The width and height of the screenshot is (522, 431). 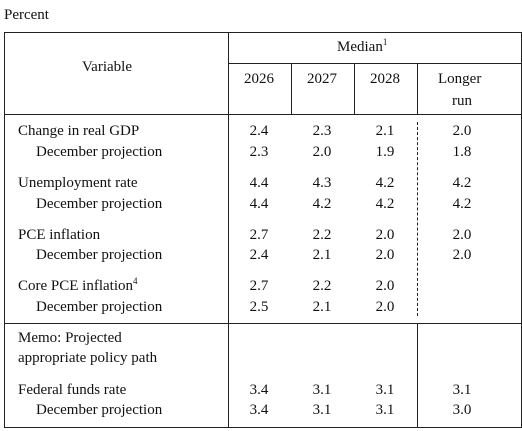 What do you see at coordinates (385, 183) in the screenshot?
I see `cell-unemployment-2028: 4.2` at bounding box center [385, 183].